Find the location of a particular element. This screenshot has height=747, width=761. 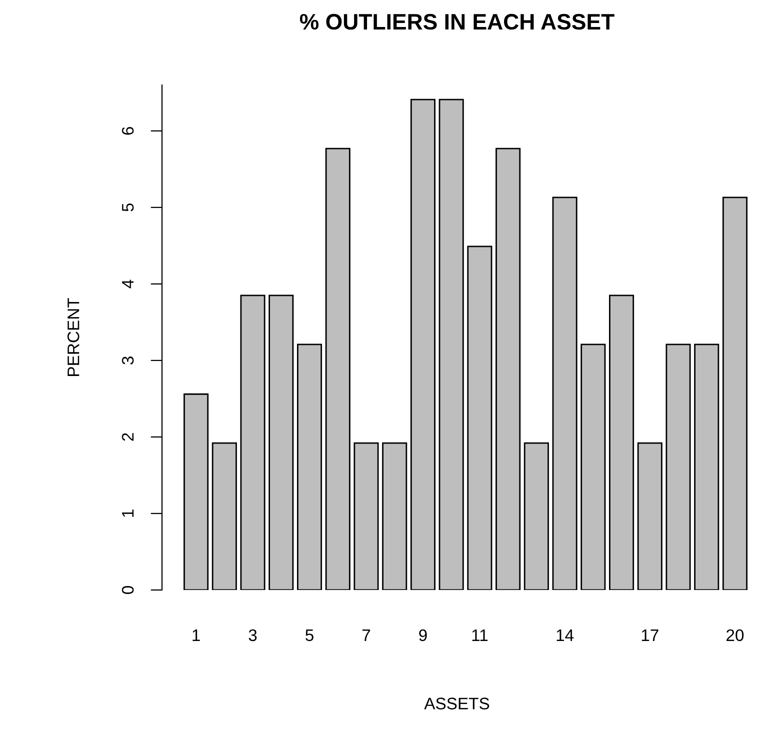

x-tick-label: 9 is located at coordinates (423, 635).